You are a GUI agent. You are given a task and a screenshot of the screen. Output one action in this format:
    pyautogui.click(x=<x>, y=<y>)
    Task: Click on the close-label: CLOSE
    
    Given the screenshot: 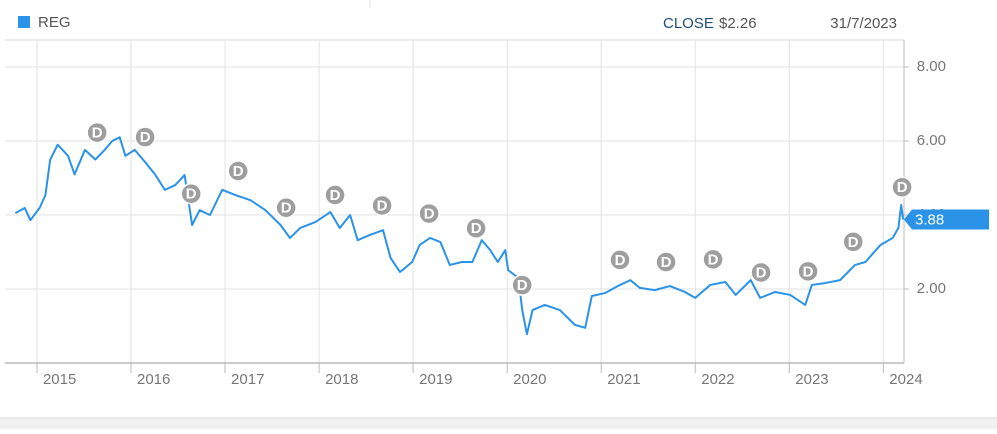 What is the action you would take?
    pyautogui.click(x=688, y=23)
    